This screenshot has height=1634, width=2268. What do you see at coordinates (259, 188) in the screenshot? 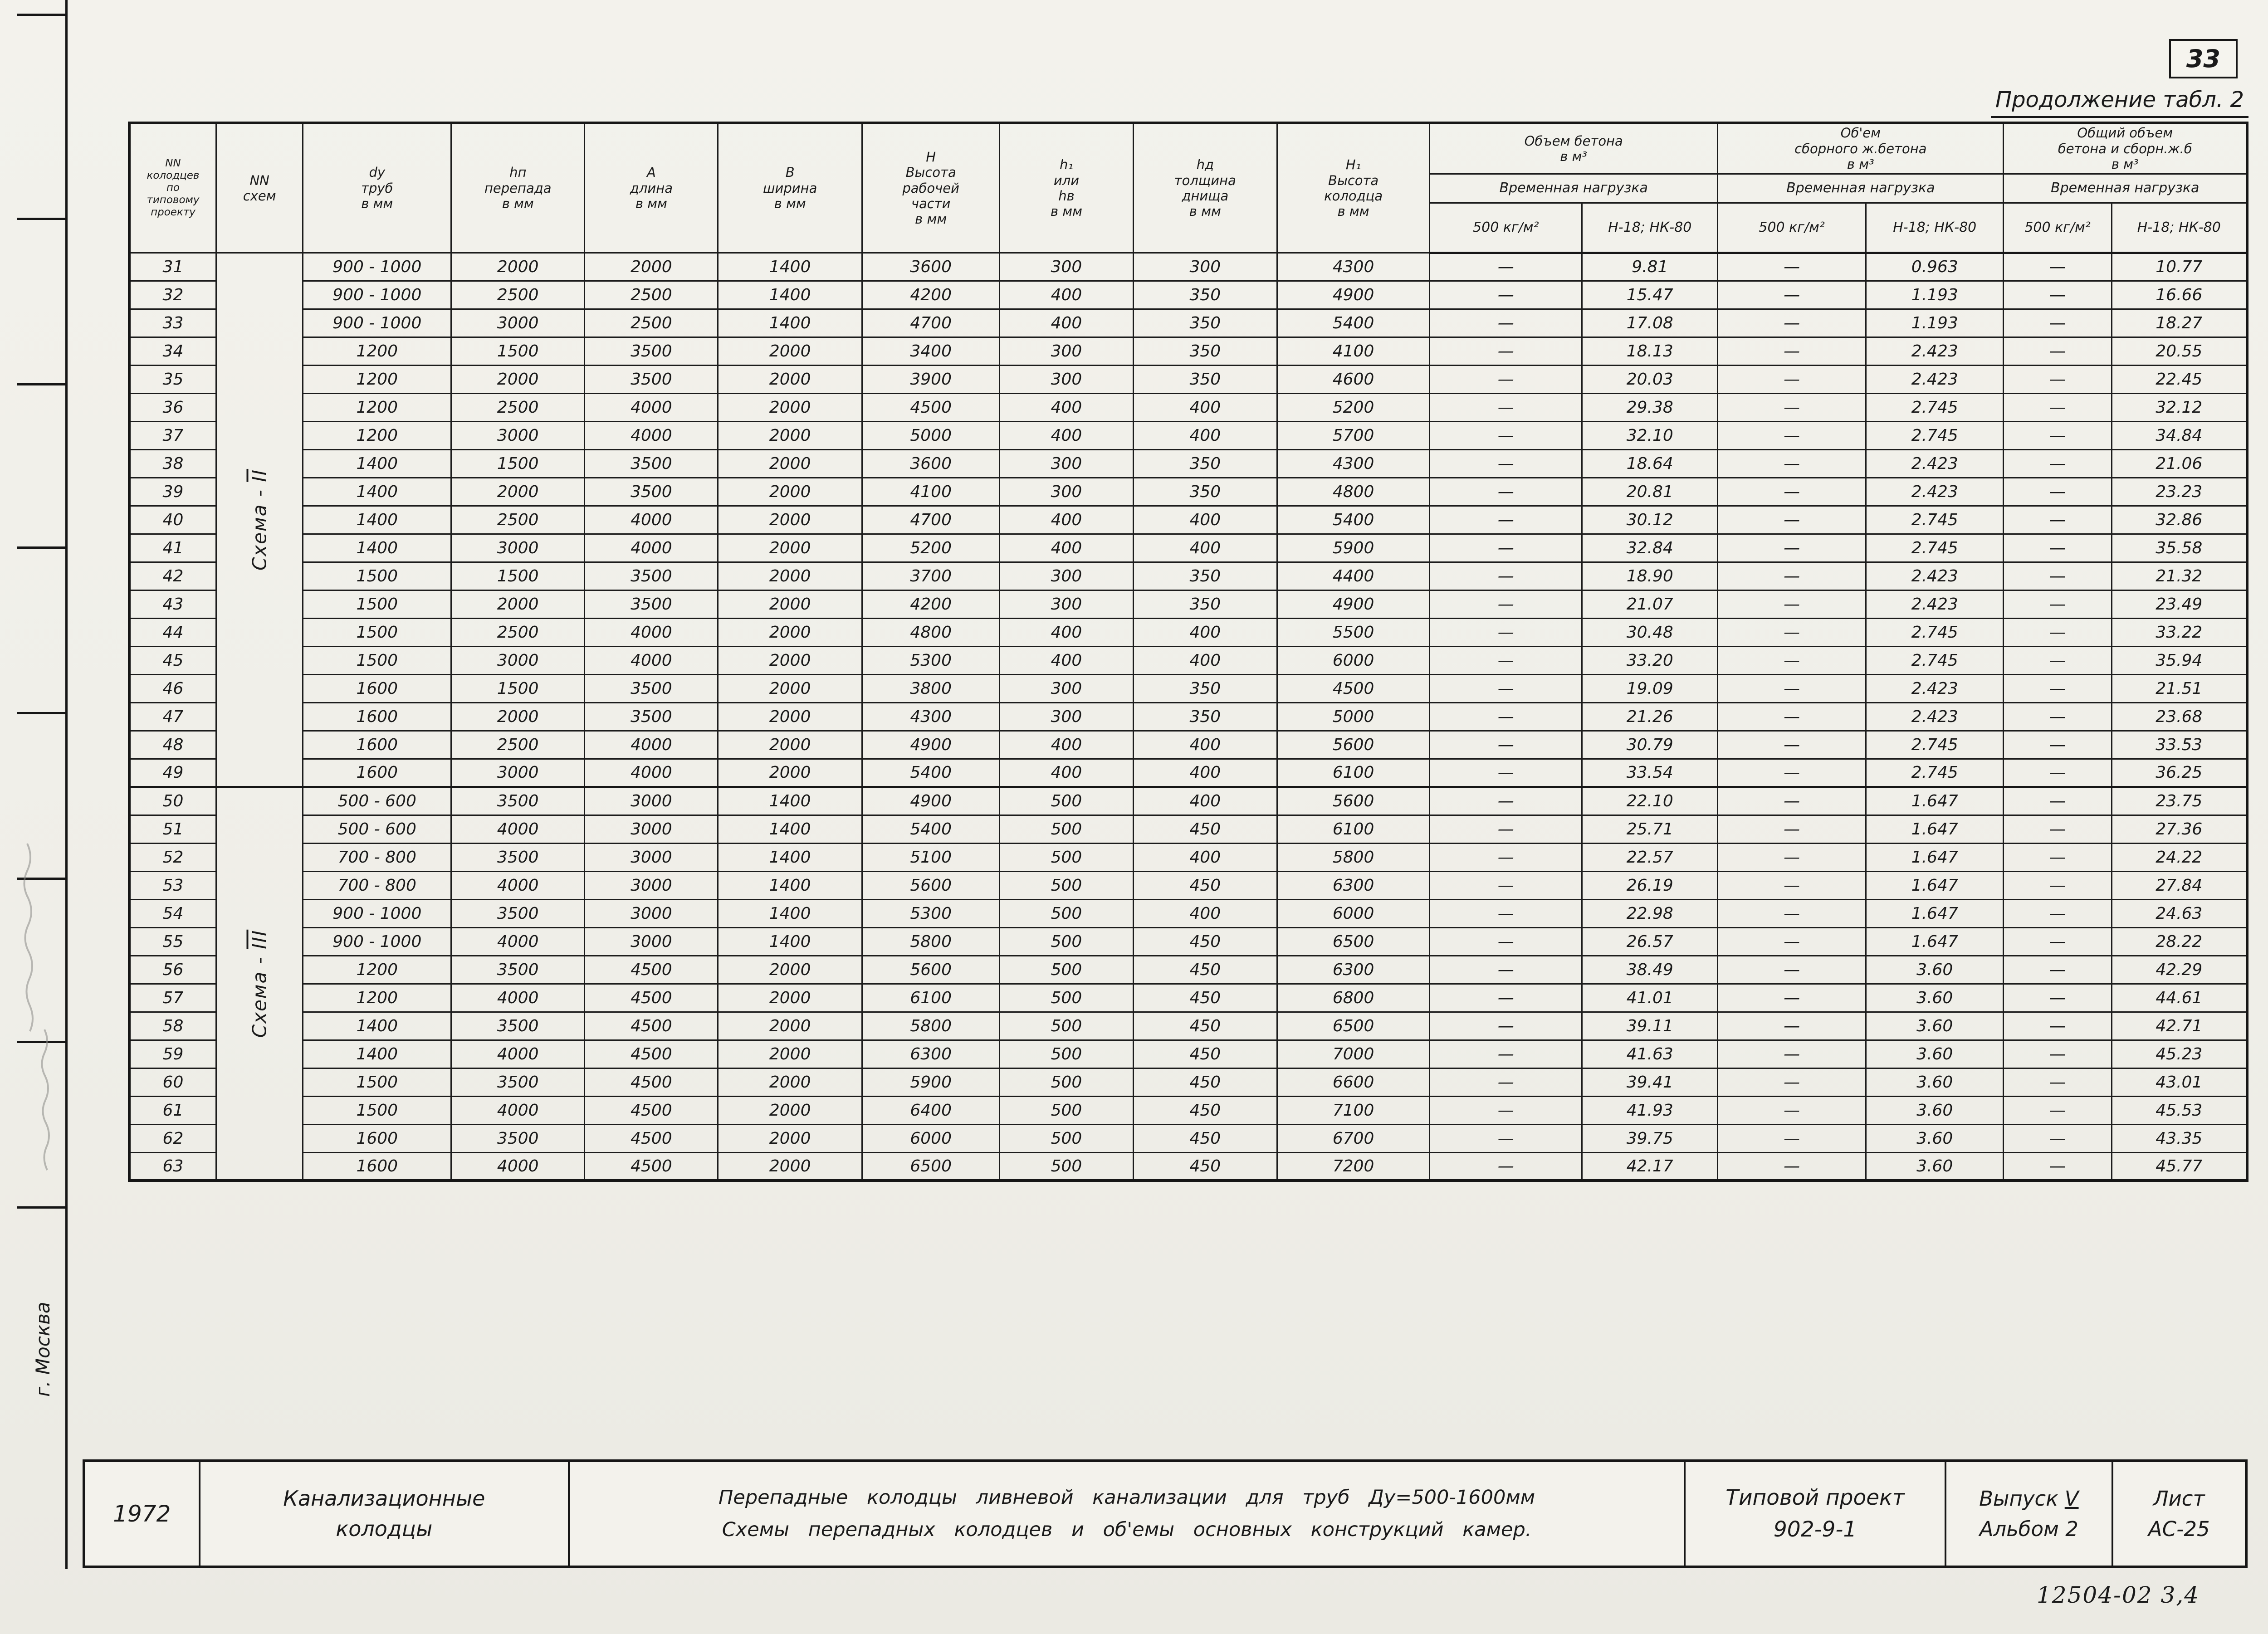
I see `header-scheme-number: NN схем` at bounding box center [259, 188].